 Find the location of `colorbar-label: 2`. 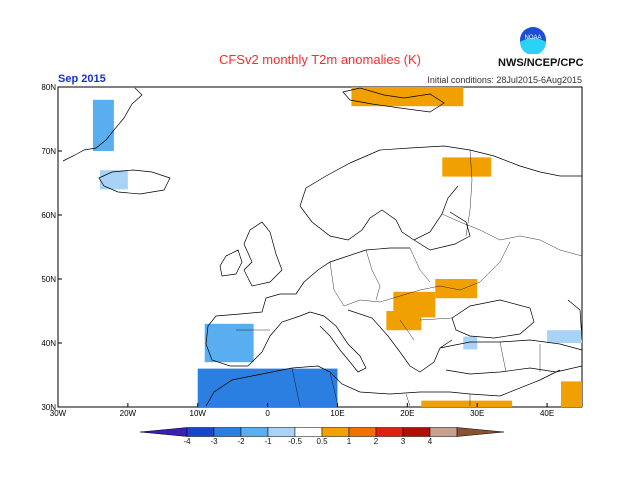

colorbar-label: 2 is located at coordinates (376, 441).